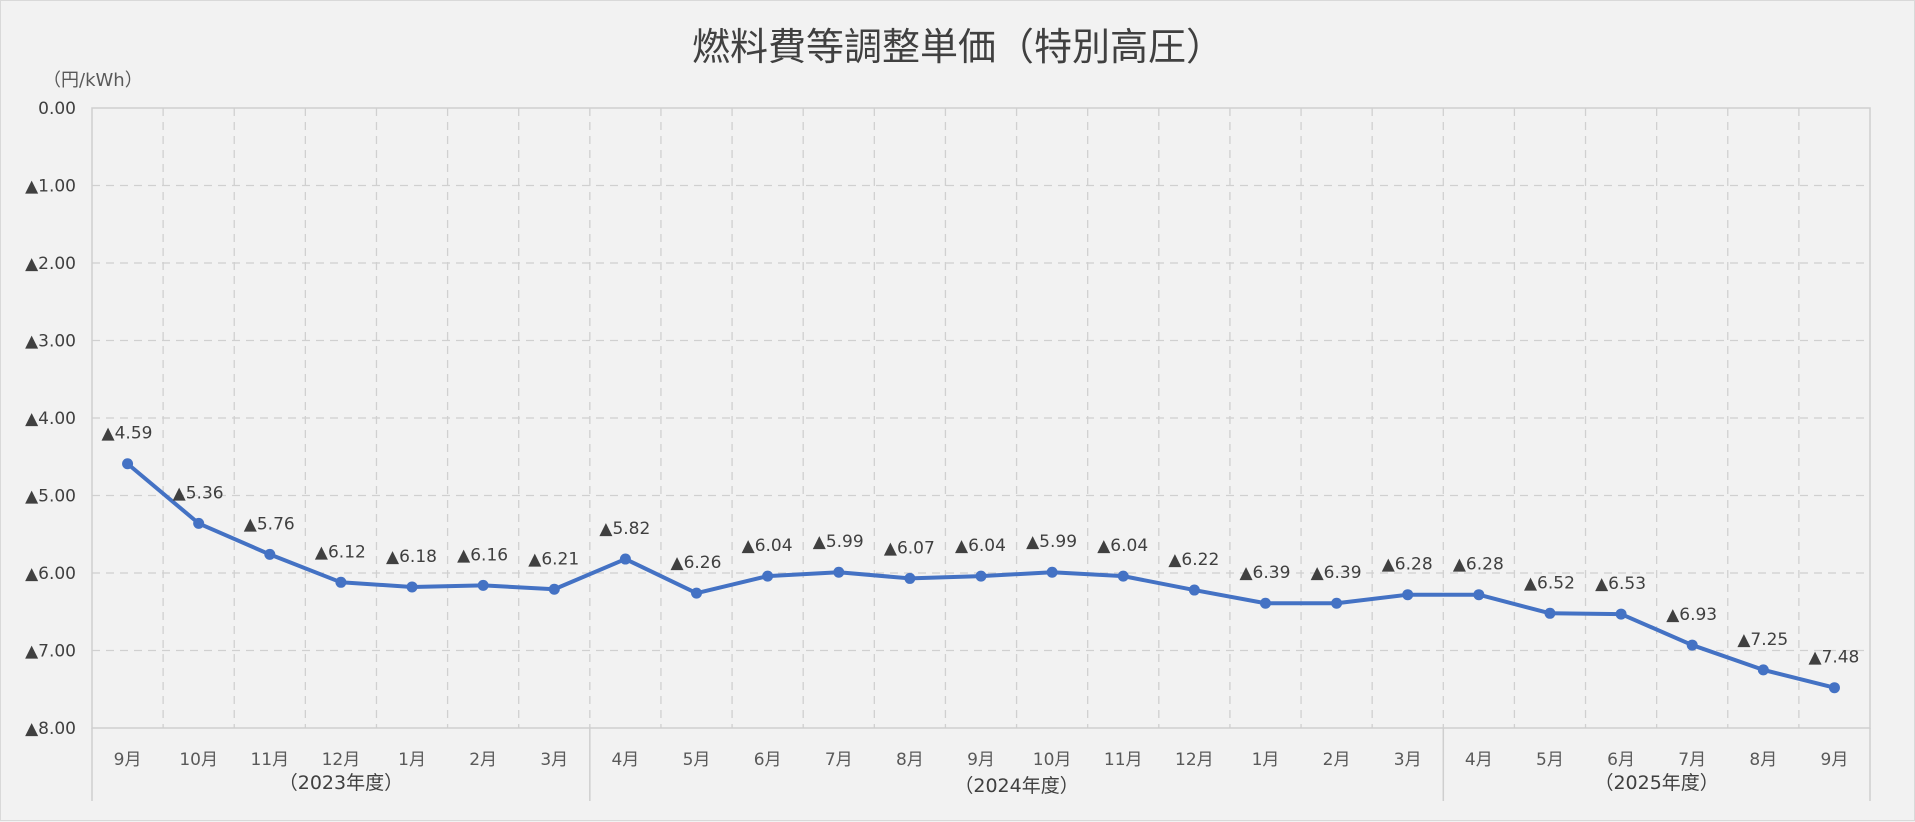 The height and width of the screenshot is (822, 1915). What do you see at coordinates (50, 497) in the screenshot?
I see `y-tick-label: ▲5.00` at bounding box center [50, 497].